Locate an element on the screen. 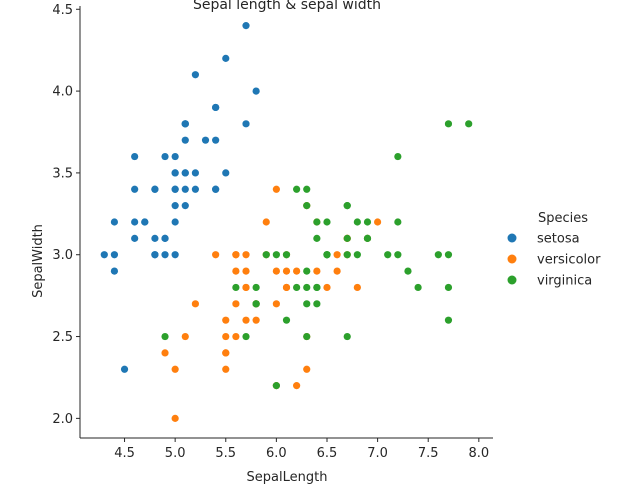  x-tick-label: 4.5 is located at coordinates (124, 453).